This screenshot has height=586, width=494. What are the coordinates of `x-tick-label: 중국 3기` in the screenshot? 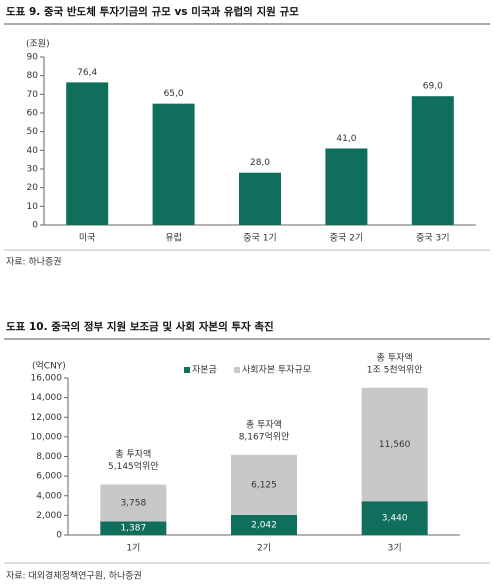 It's located at (432, 238).